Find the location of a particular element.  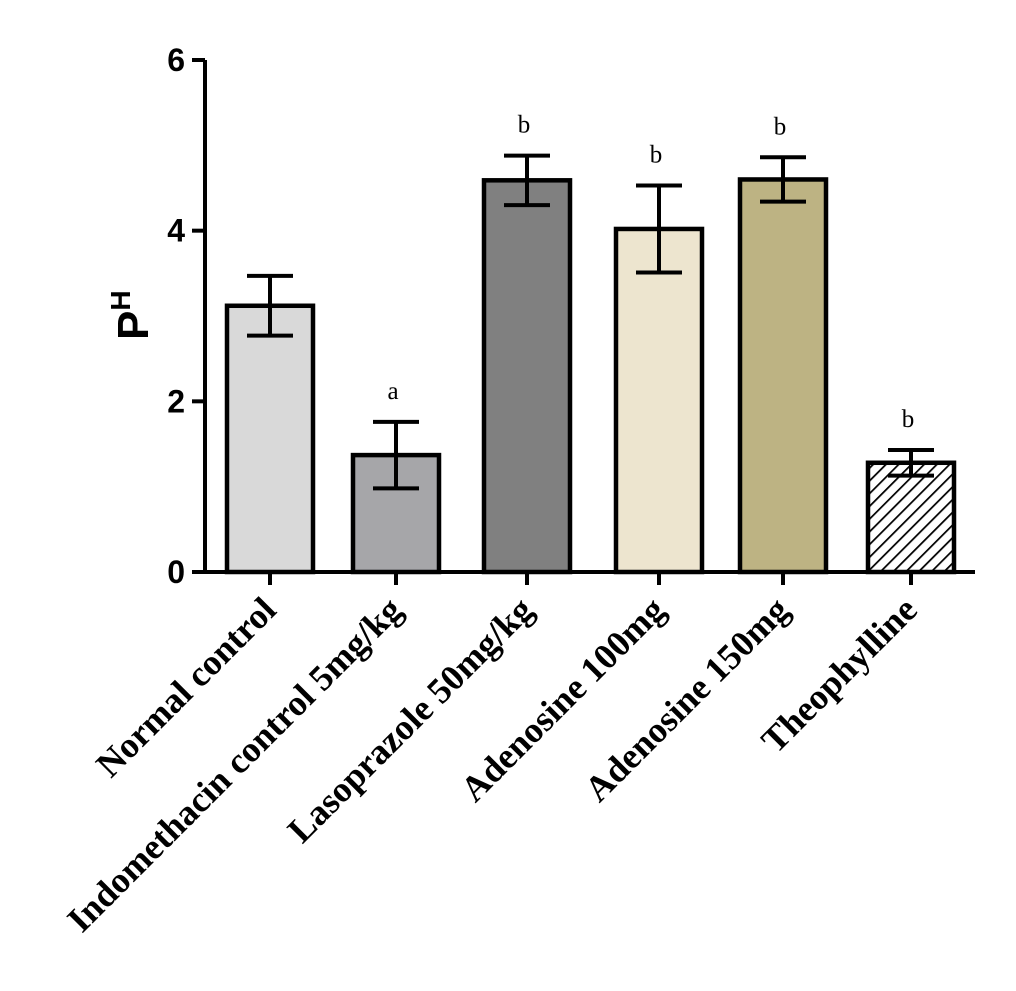

x-tick-label: Adenosine 150mg is located at coordinates (687, 699).